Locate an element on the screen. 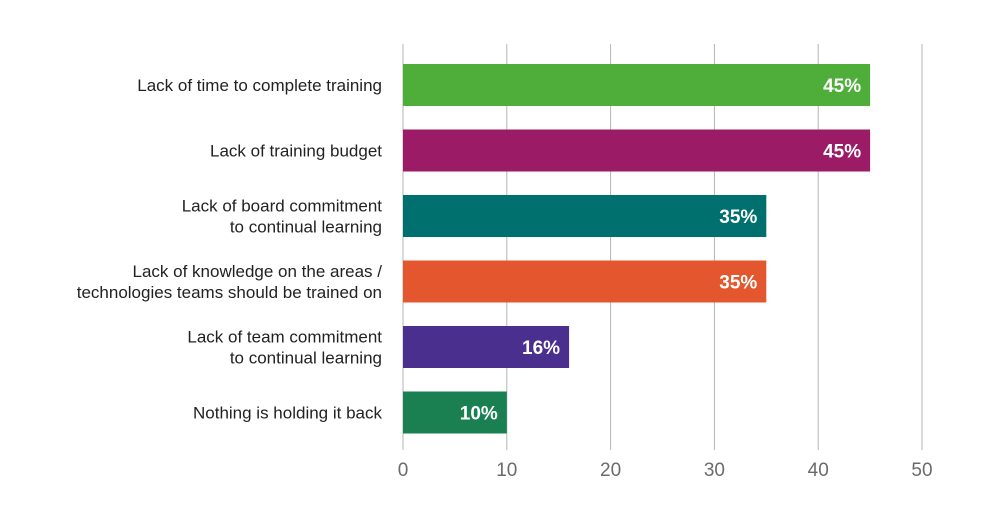 The image size is (1000, 523). category-label: Lack of board commitment is located at coordinates (282, 206).